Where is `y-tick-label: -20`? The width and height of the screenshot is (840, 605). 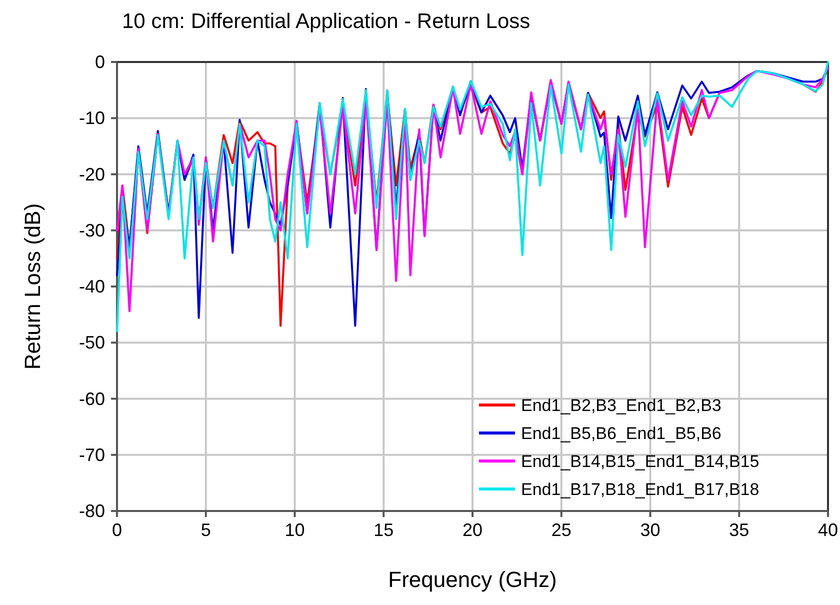
y-tick-label: -20 is located at coordinates (91, 174).